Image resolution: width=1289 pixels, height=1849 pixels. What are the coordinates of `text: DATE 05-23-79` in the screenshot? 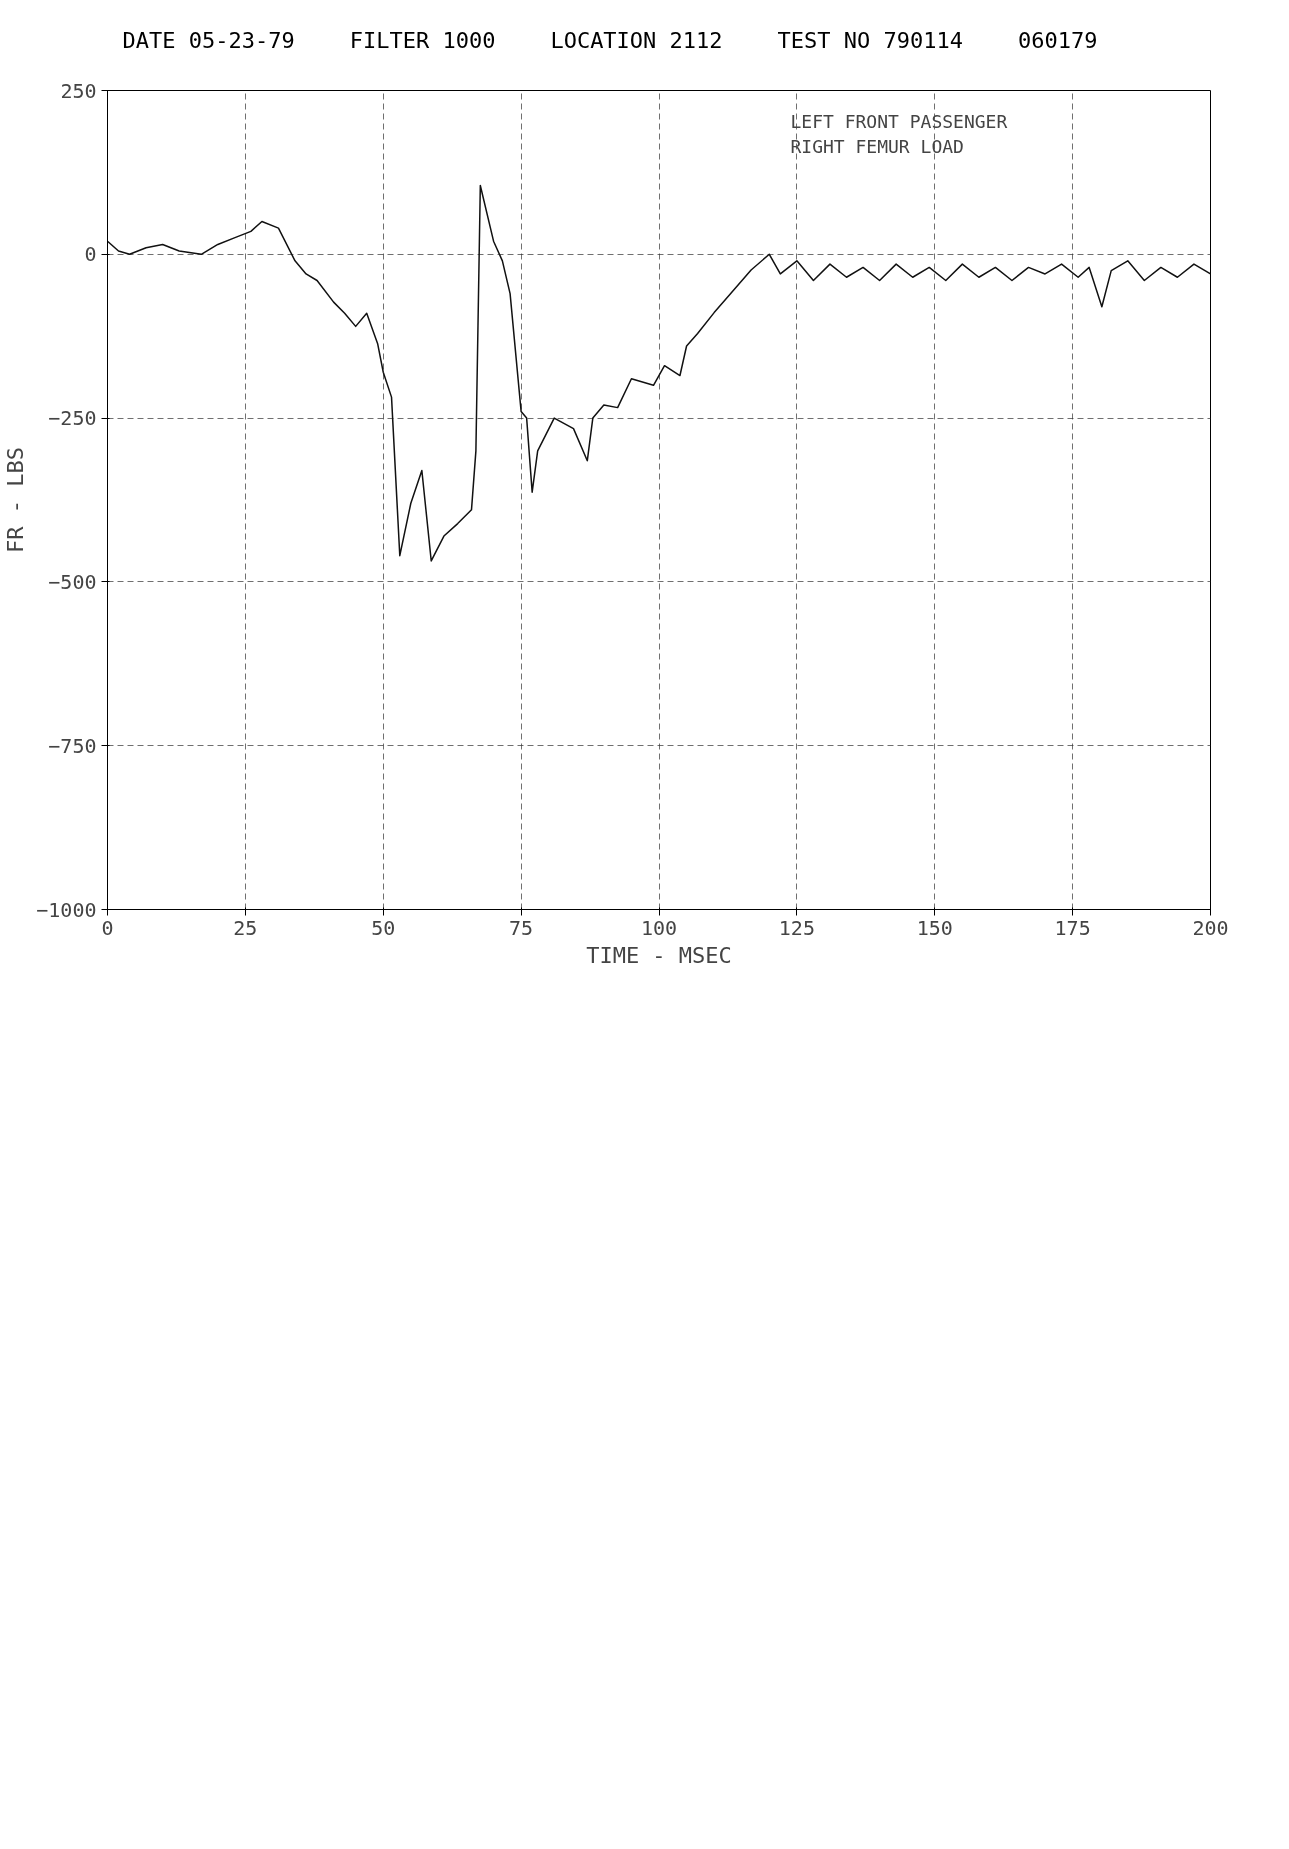 It's located at (208, 41).